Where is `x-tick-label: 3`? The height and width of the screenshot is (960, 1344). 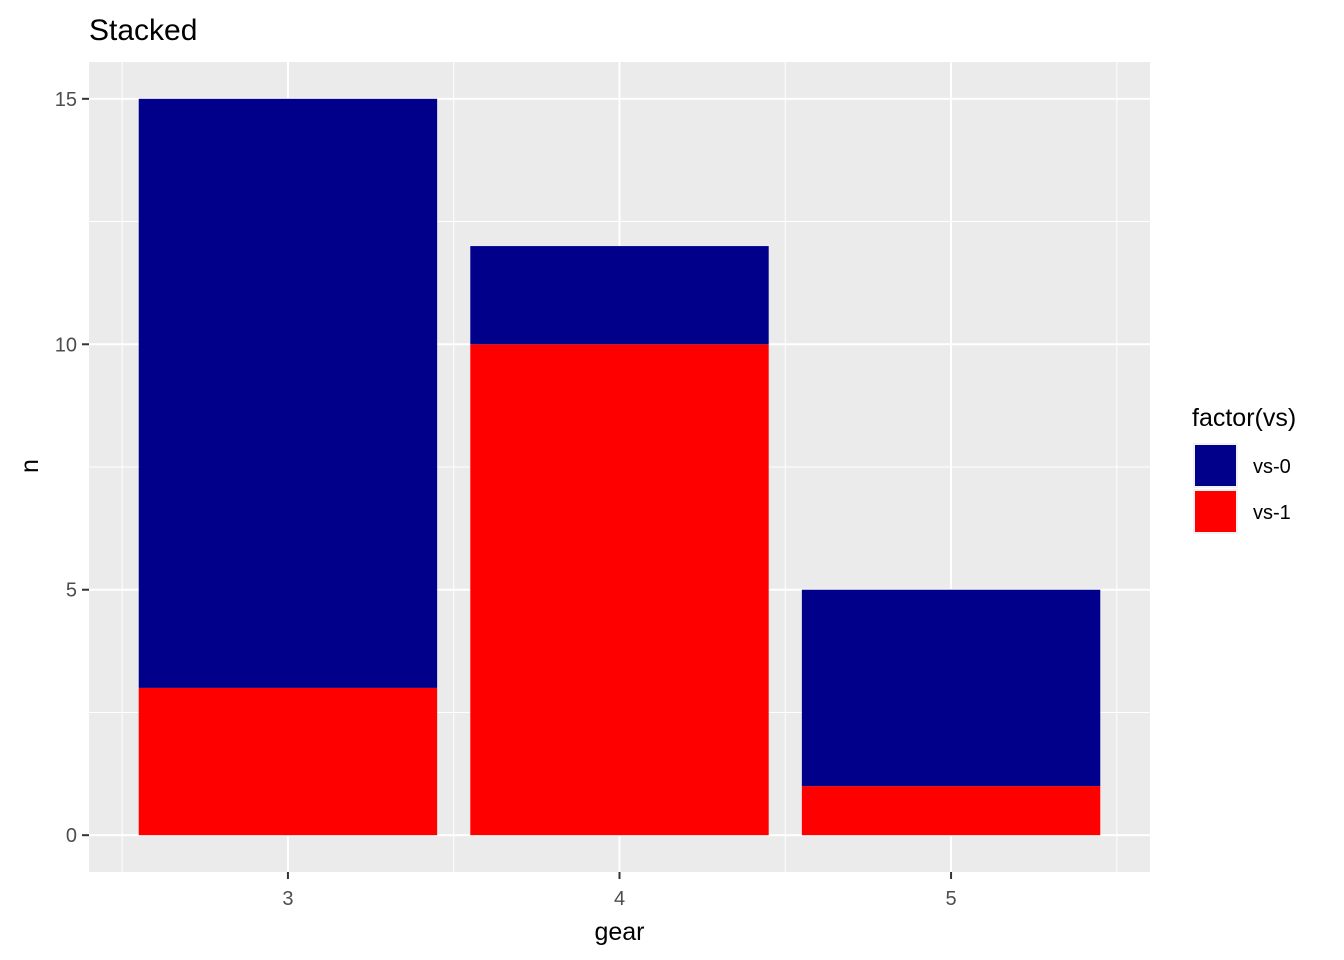 x-tick-label: 3 is located at coordinates (287, 899).